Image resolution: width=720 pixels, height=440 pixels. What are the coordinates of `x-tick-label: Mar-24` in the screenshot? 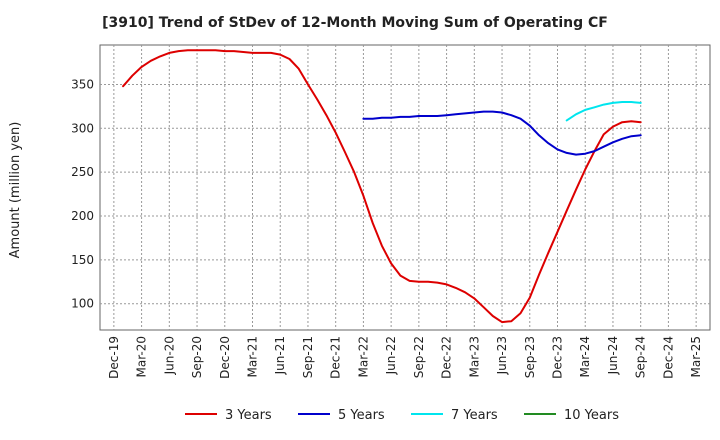 It's located at (585, 356).